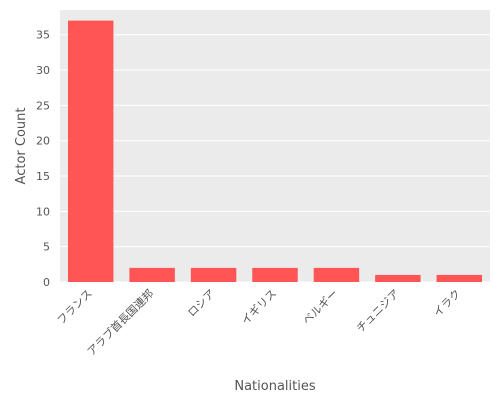  Describe the element at coordinates (447, 303) in the screenshot. I see `x-tick-label: イラク` at that location.